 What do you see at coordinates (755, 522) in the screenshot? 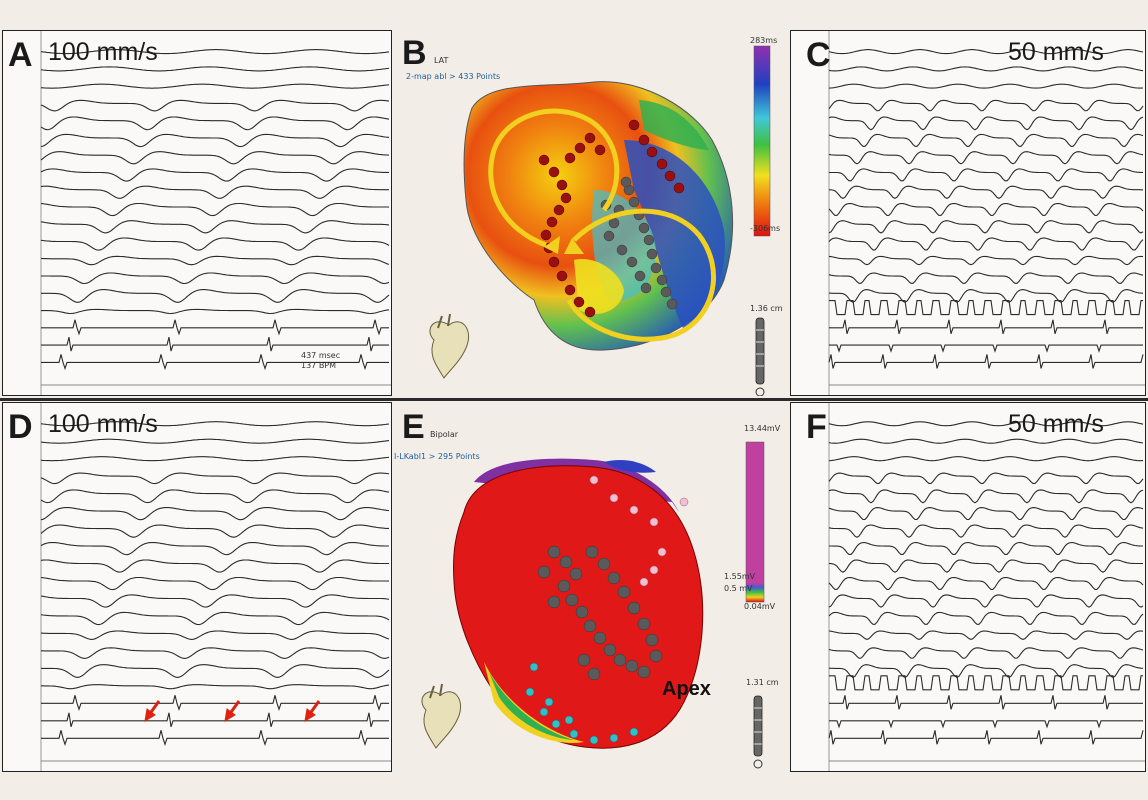
I see `voltage-color-scale` at bounding box center [755, 522].